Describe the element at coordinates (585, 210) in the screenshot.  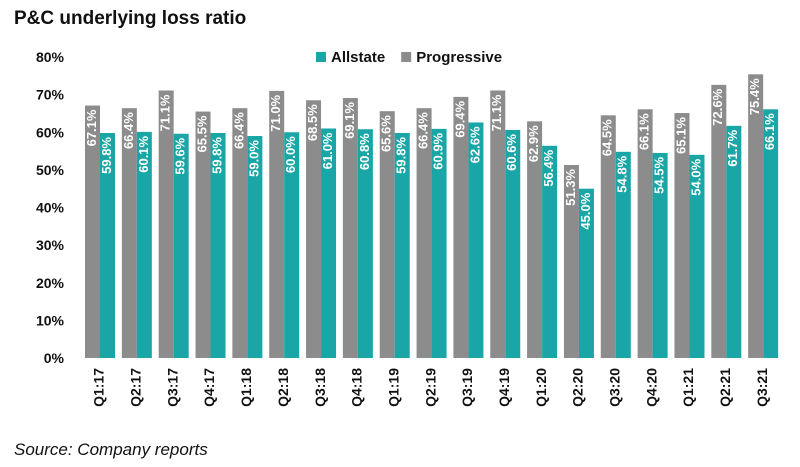
I see `data-label-allstate: 45.0%` at that location.